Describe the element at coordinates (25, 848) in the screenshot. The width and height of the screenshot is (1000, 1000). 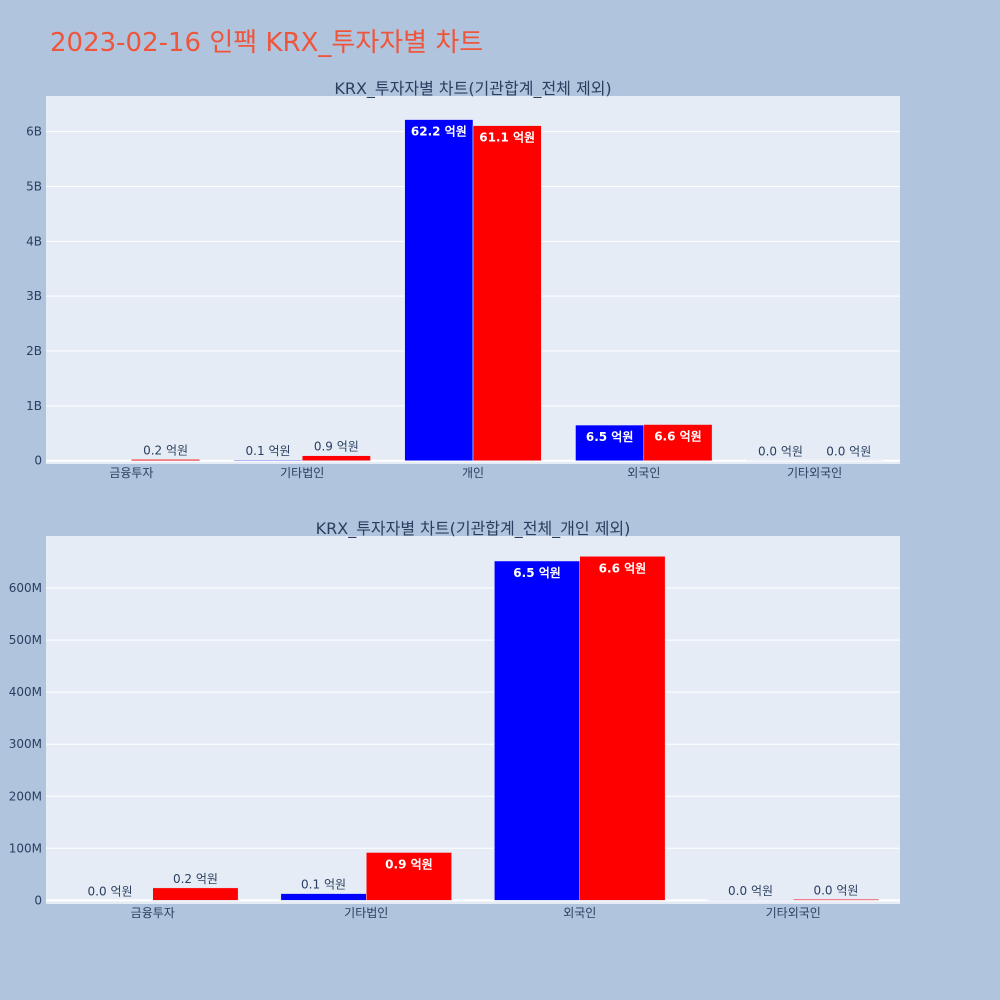
I see `y-tick-label: 100M` at that location.